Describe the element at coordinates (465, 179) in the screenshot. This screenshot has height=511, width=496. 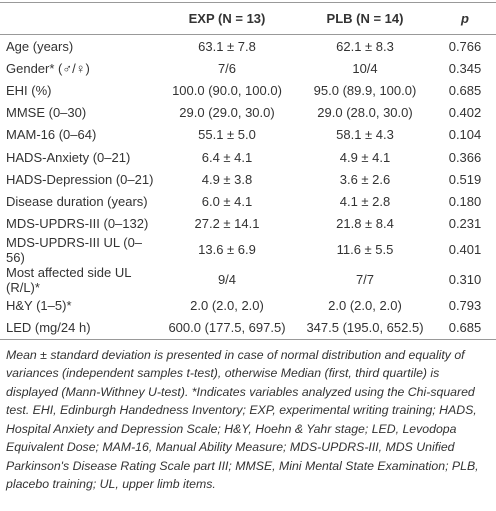
I see `cell: 0.519` at that location.